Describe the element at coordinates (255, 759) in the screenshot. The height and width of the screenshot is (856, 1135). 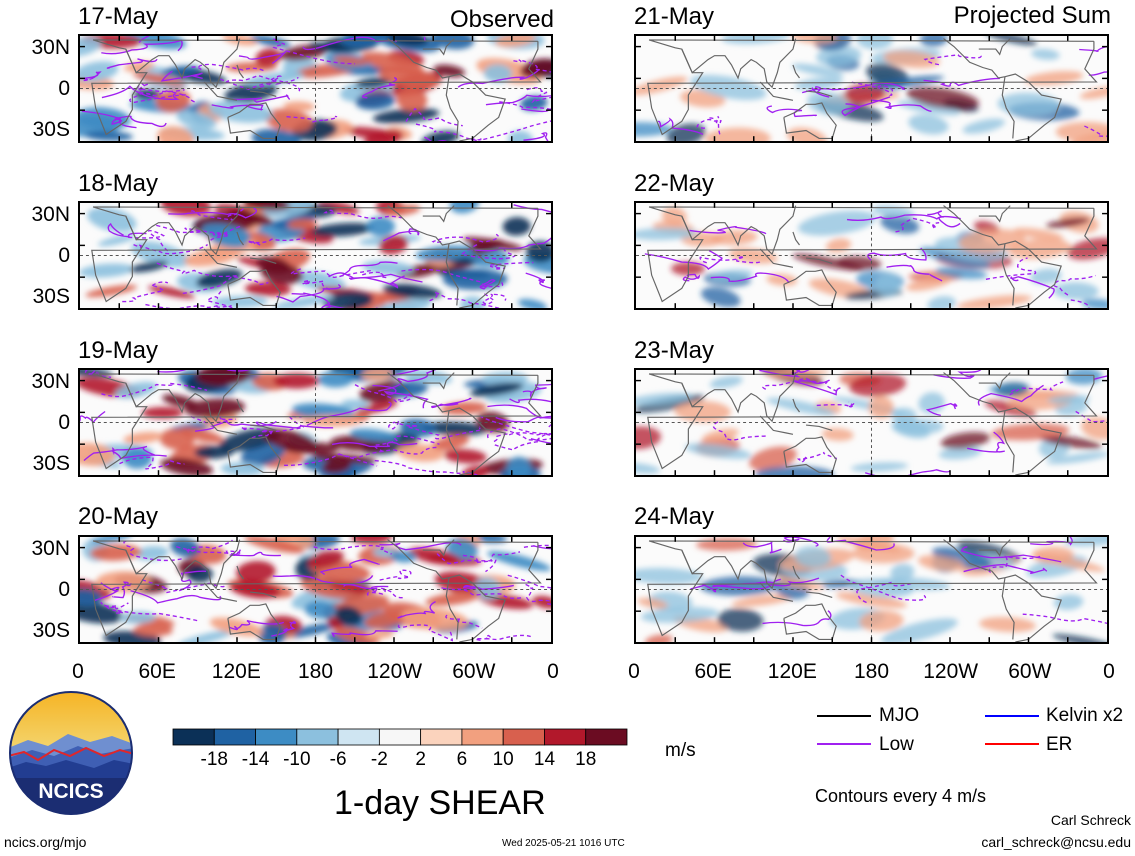
I see `colorbar-tick-label: -14` at that location.